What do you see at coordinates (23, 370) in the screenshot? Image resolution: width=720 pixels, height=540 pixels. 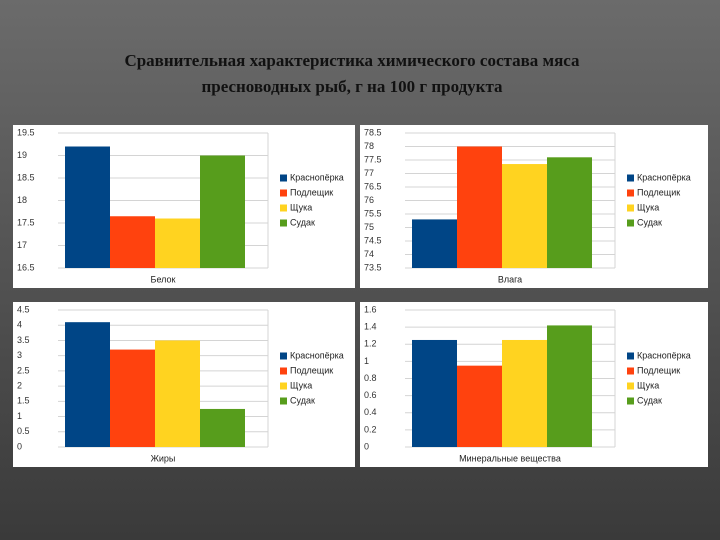 I see `y-tick-label: 2.5` at bounding box center [23, 370].